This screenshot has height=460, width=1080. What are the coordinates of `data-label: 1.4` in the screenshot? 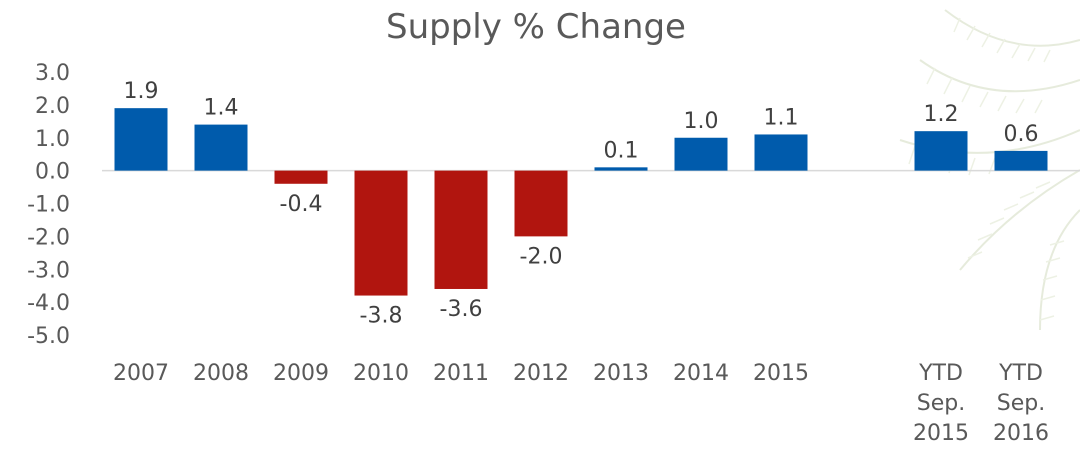 It's located at (221, 108).